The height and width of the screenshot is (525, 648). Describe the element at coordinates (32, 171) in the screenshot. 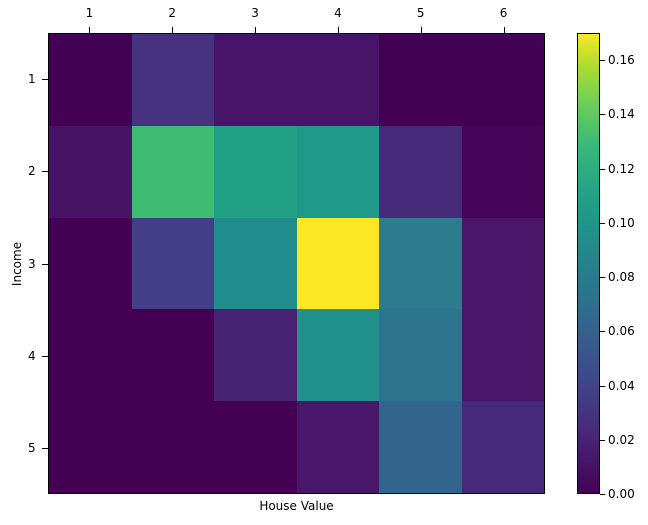

I see `y-tick-label: 2` at that location.